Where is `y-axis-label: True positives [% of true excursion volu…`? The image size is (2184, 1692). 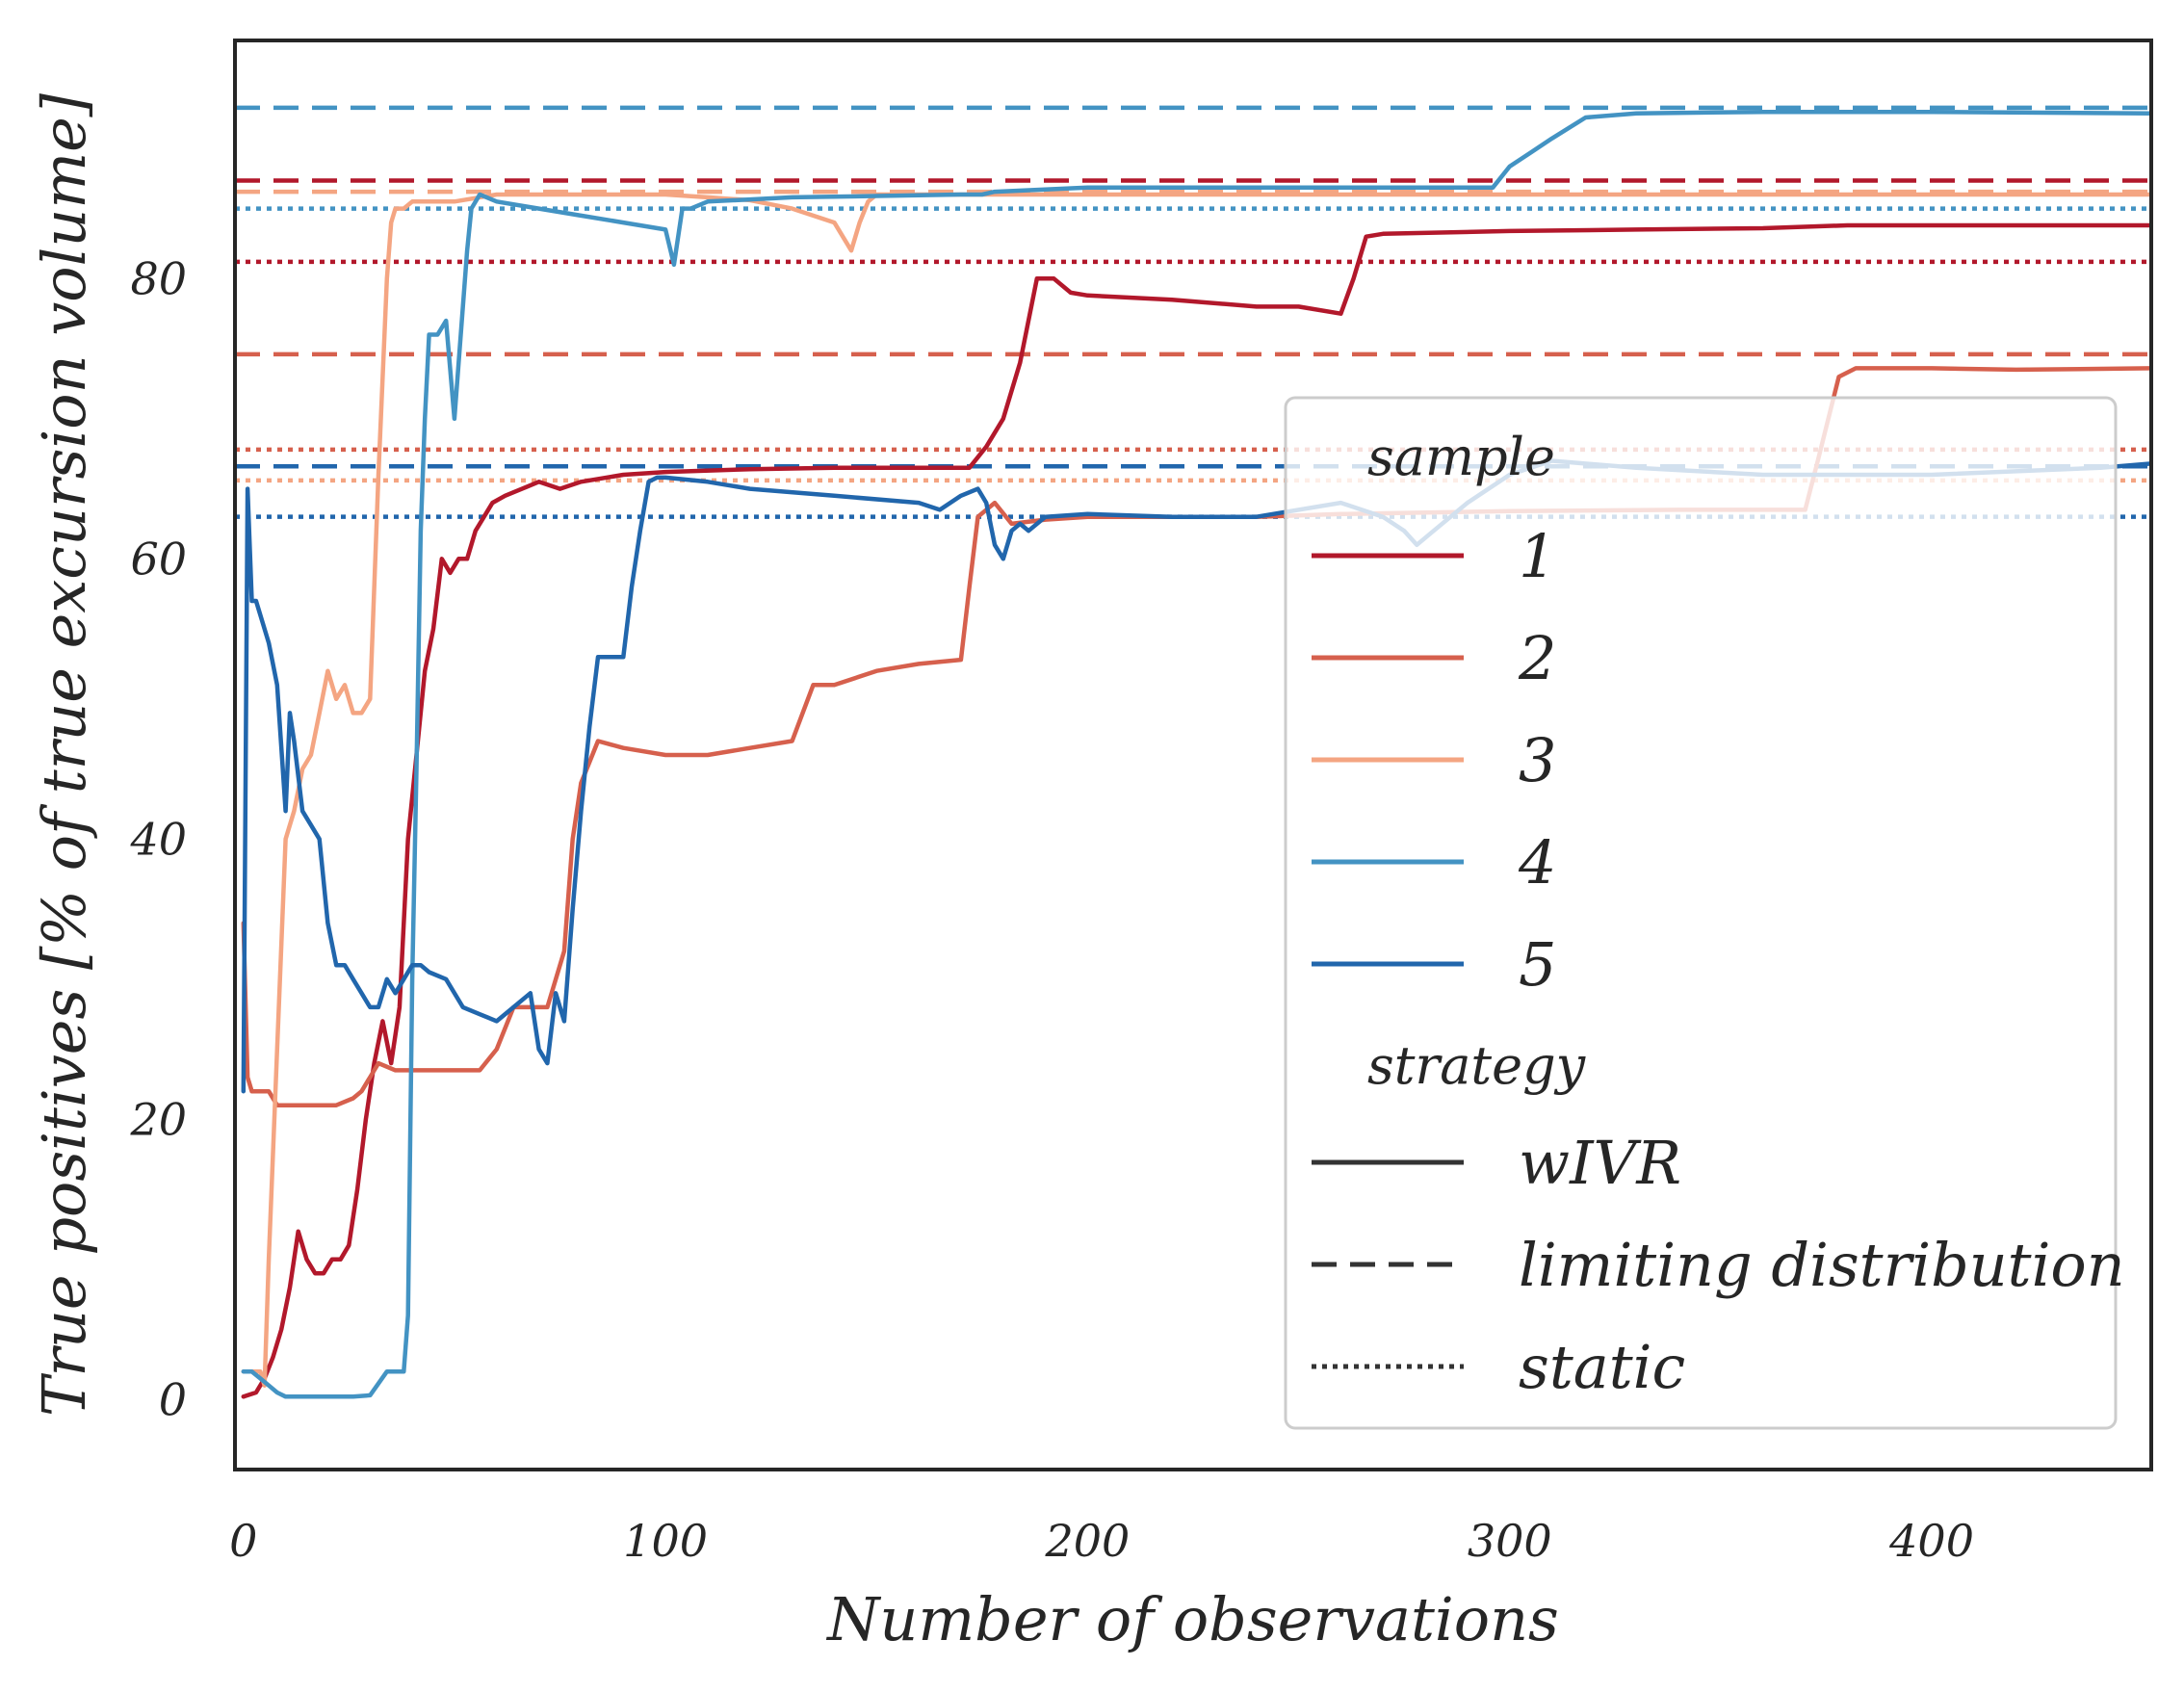 y-axis-label: True positives [% of true excursion volu… is located at coordinates (64, 754).